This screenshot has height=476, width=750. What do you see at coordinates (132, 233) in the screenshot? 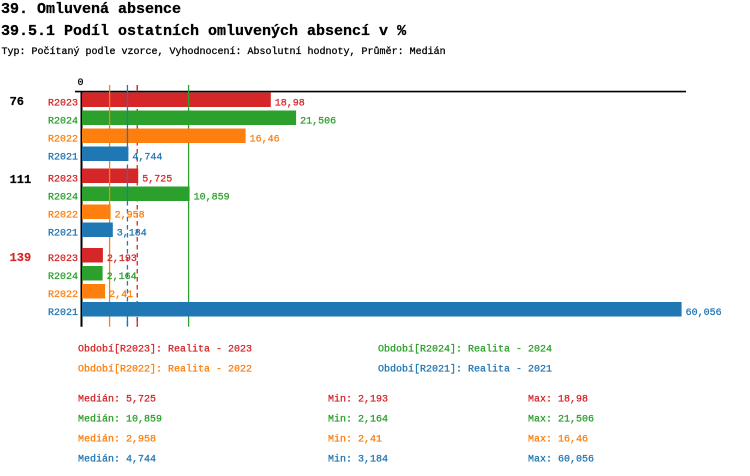
I see `svg-text: 3,184` at bounding box center [132, 233].